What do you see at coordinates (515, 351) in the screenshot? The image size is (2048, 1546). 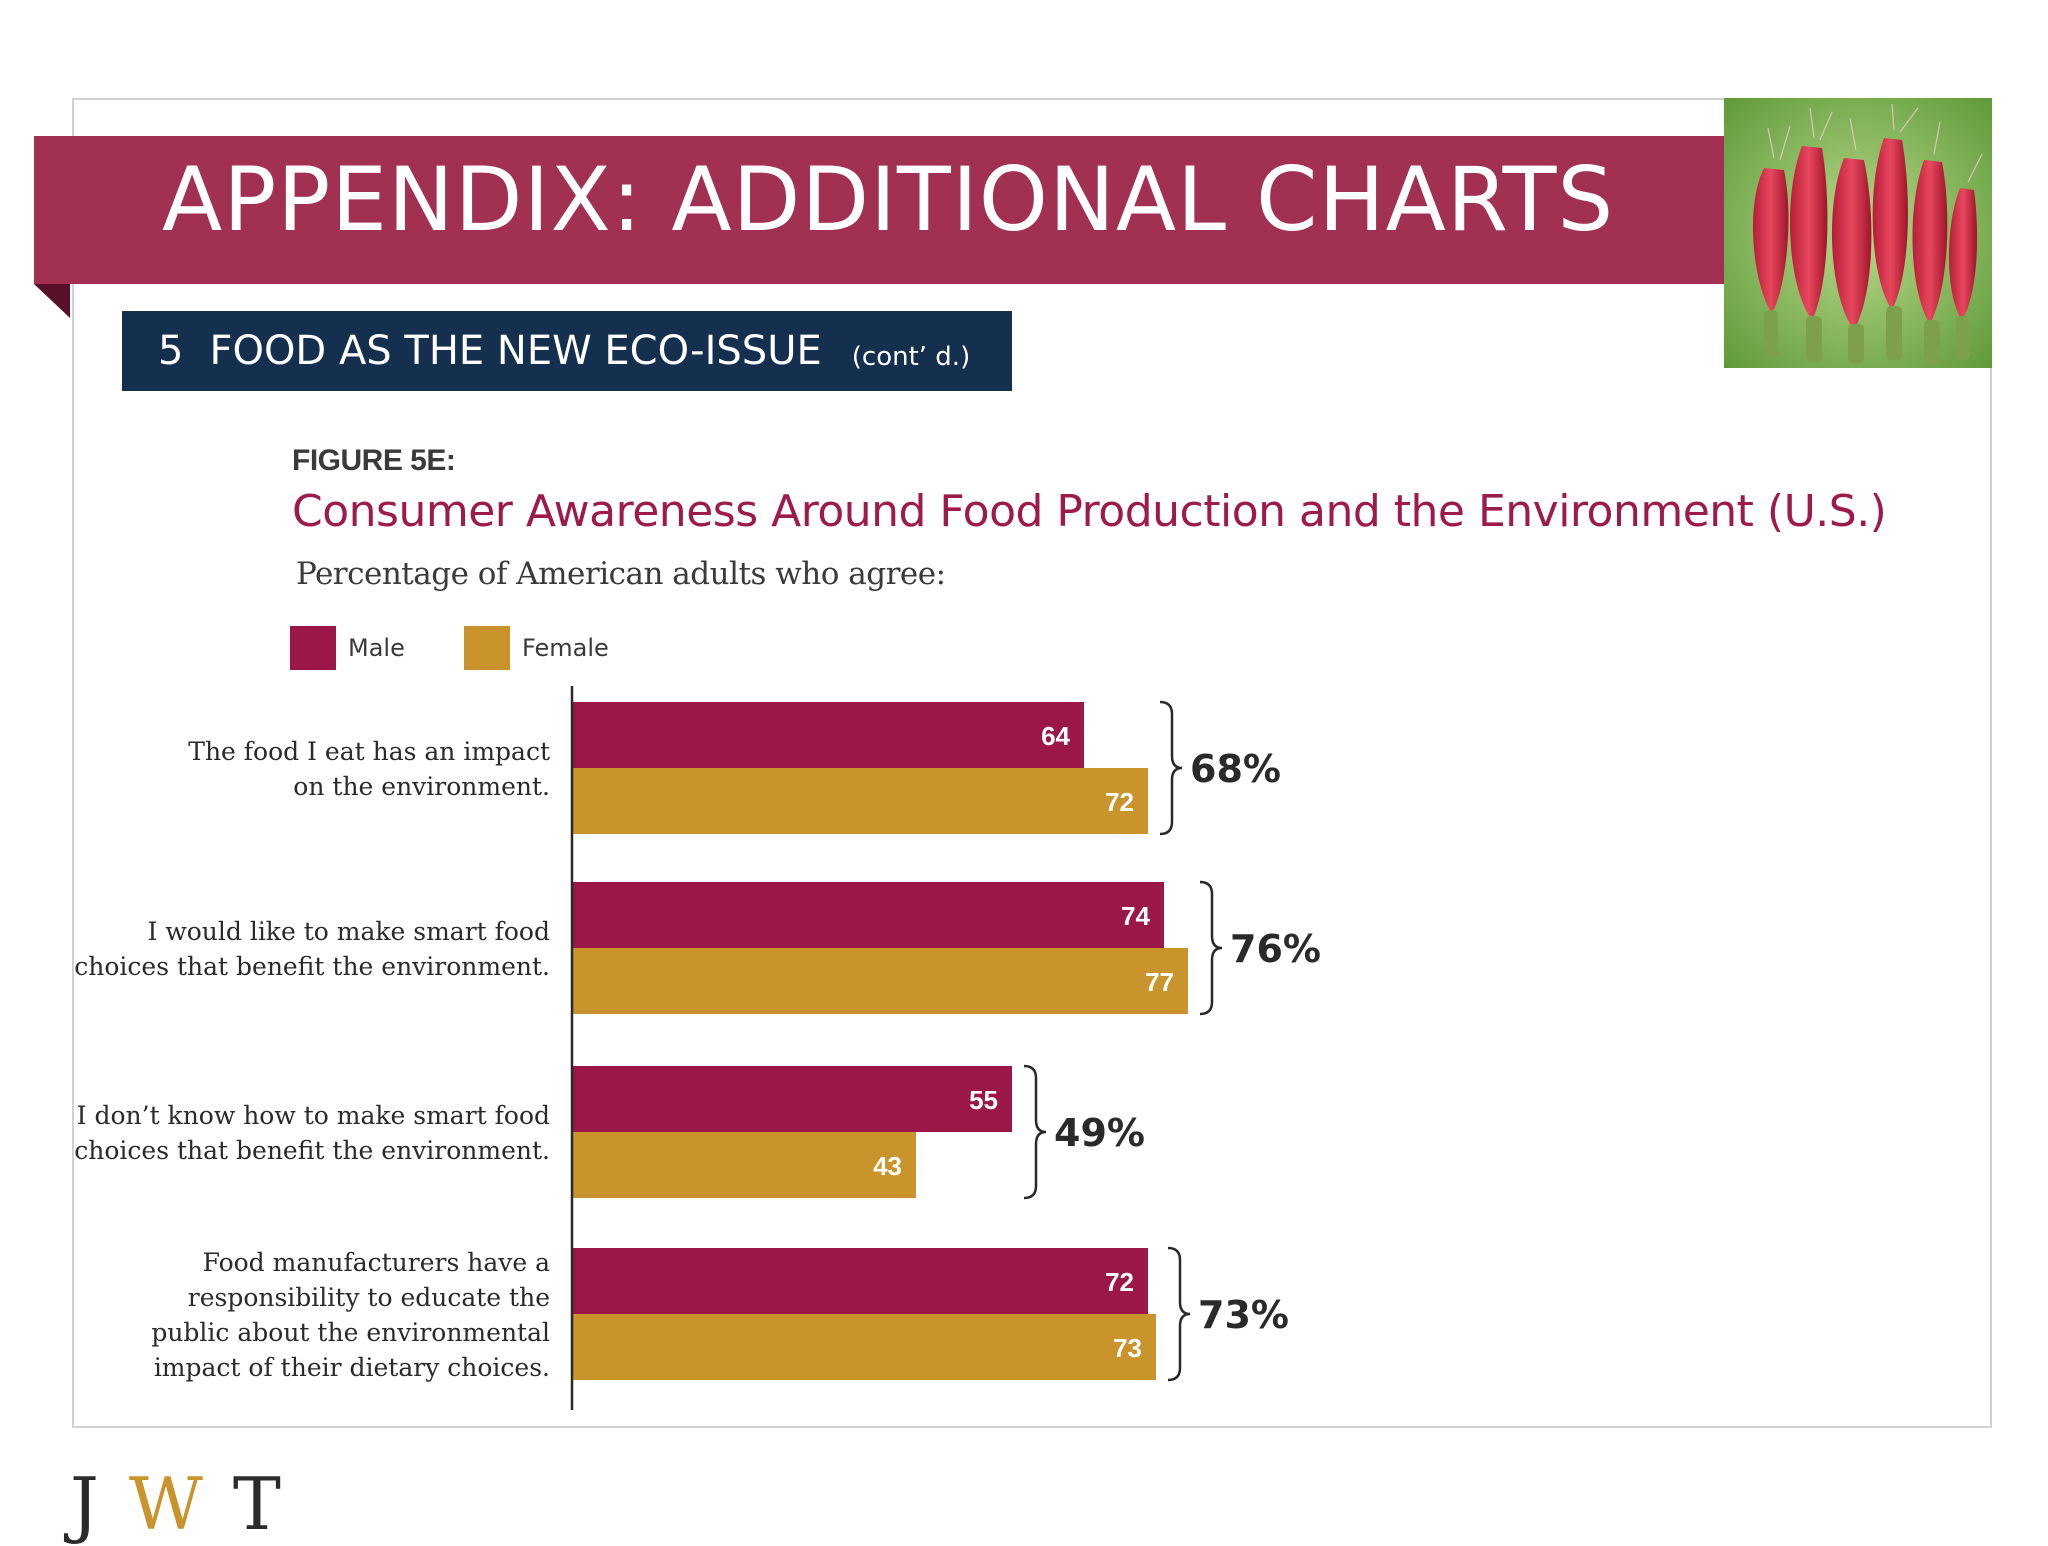 I see `section-title: FOOD AS THE NEW ECO-ISSUE` at bounding box center [515, 351].